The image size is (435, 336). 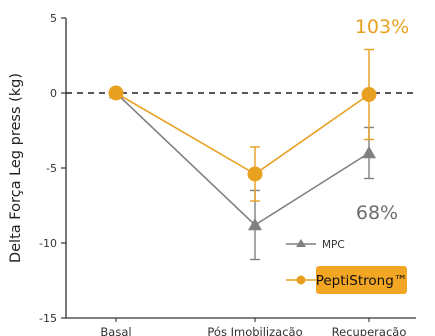 I want to click on legend-highlight-peptistrong, so click(x=361, y=280).